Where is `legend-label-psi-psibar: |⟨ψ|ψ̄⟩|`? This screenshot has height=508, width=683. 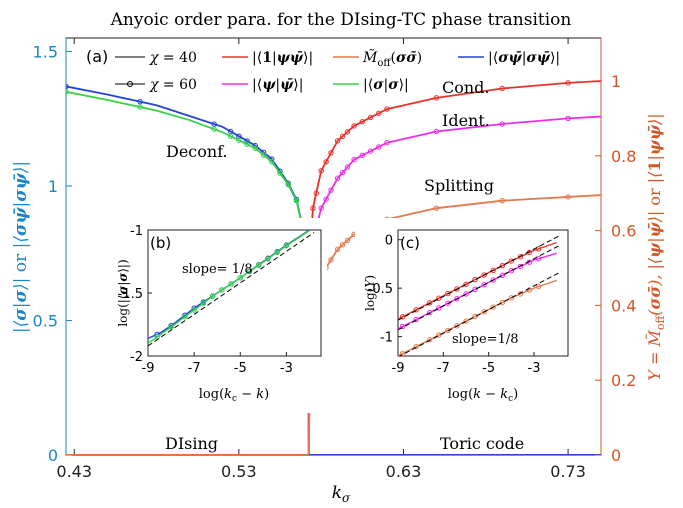
legend-label-psi-psibar: |⟨ψ|ψ̄⟩| is located at coordinates (277, 85).